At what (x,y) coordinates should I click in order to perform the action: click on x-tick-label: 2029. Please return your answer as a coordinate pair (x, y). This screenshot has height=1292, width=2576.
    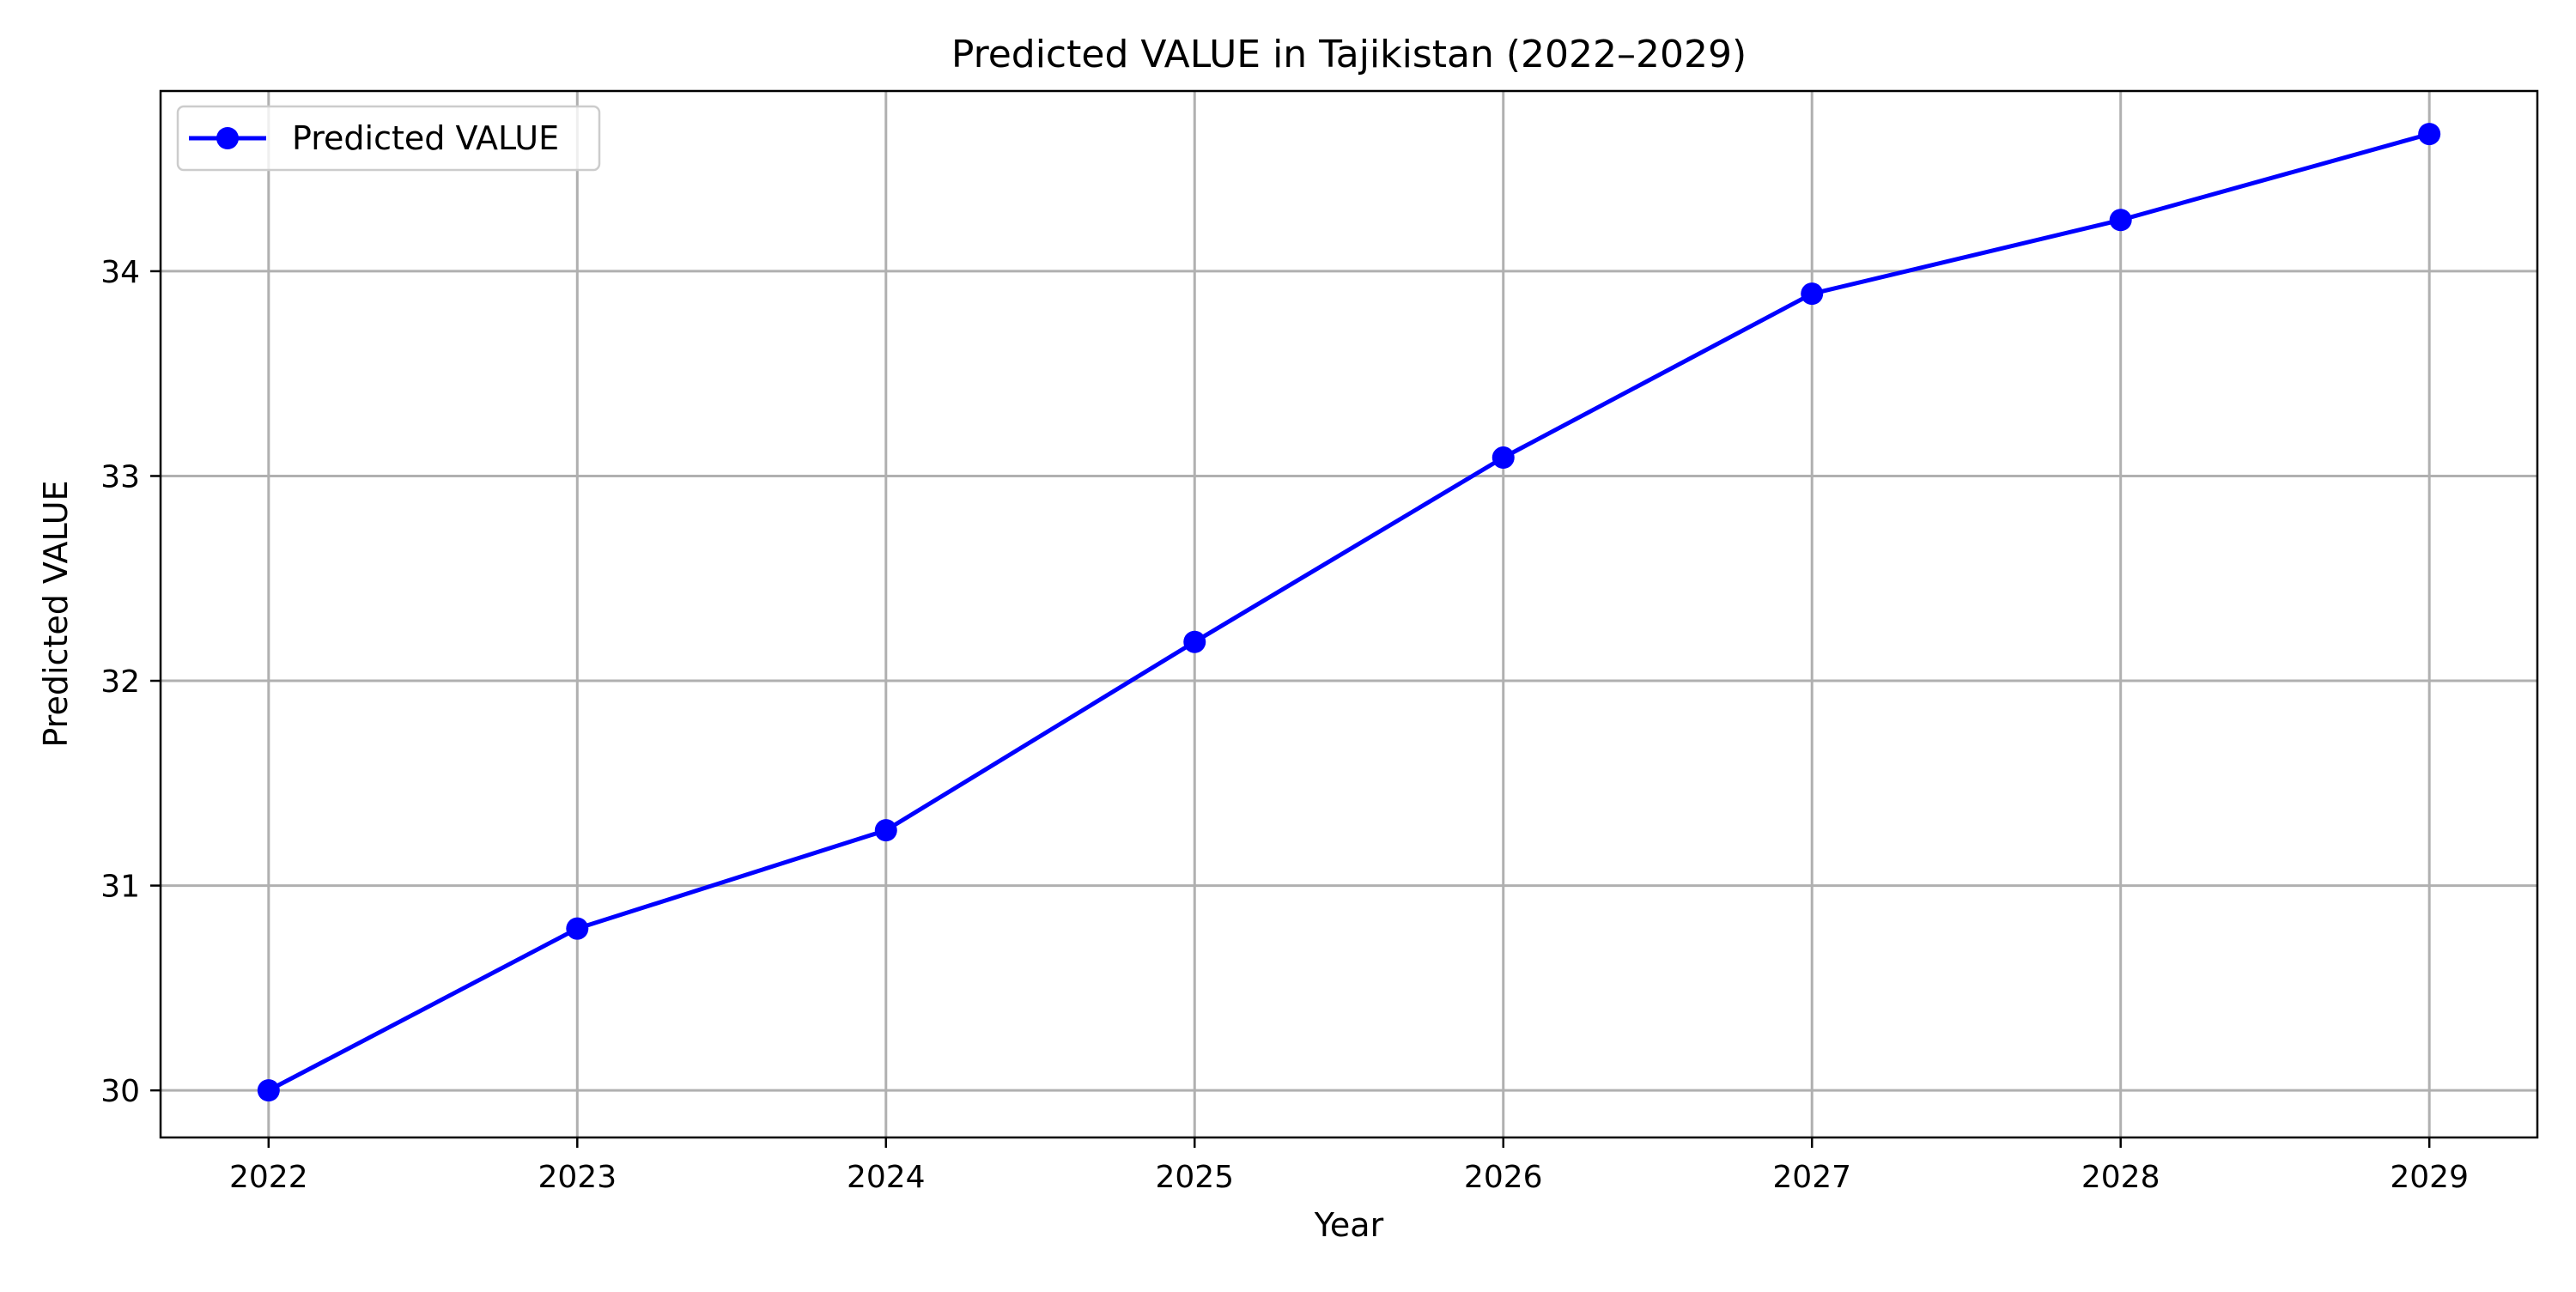
    Looking at the image, I should click on (2429, 1177).